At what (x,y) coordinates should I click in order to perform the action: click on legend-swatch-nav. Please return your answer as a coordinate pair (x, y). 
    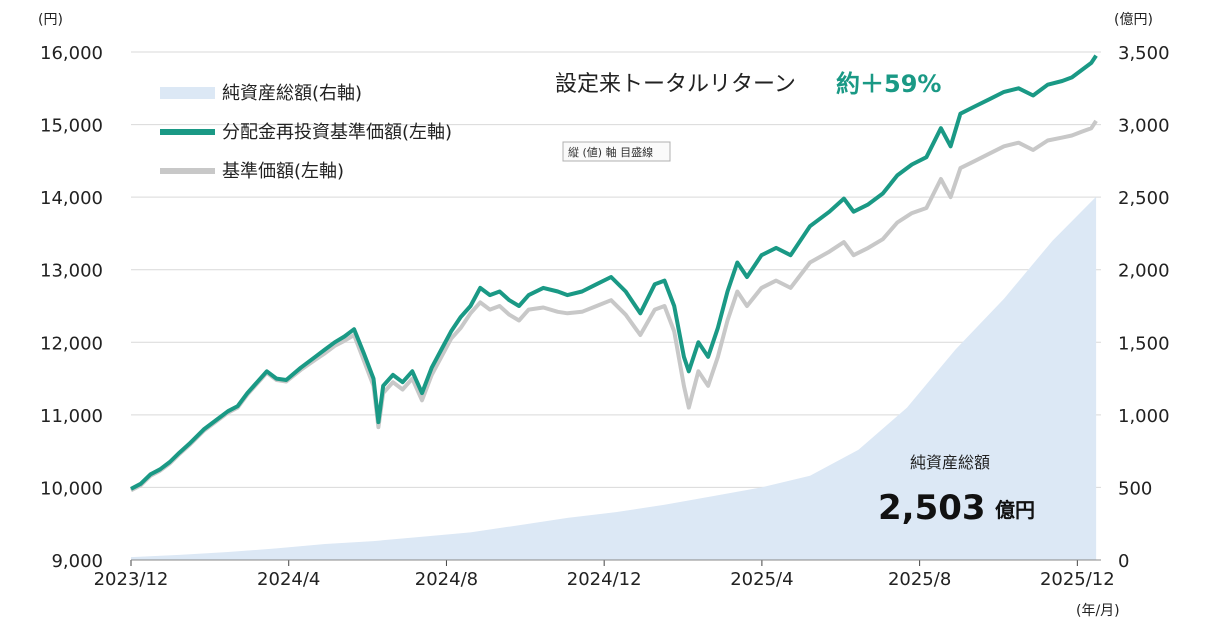
    Looking at the image, I should click on (187, 171).